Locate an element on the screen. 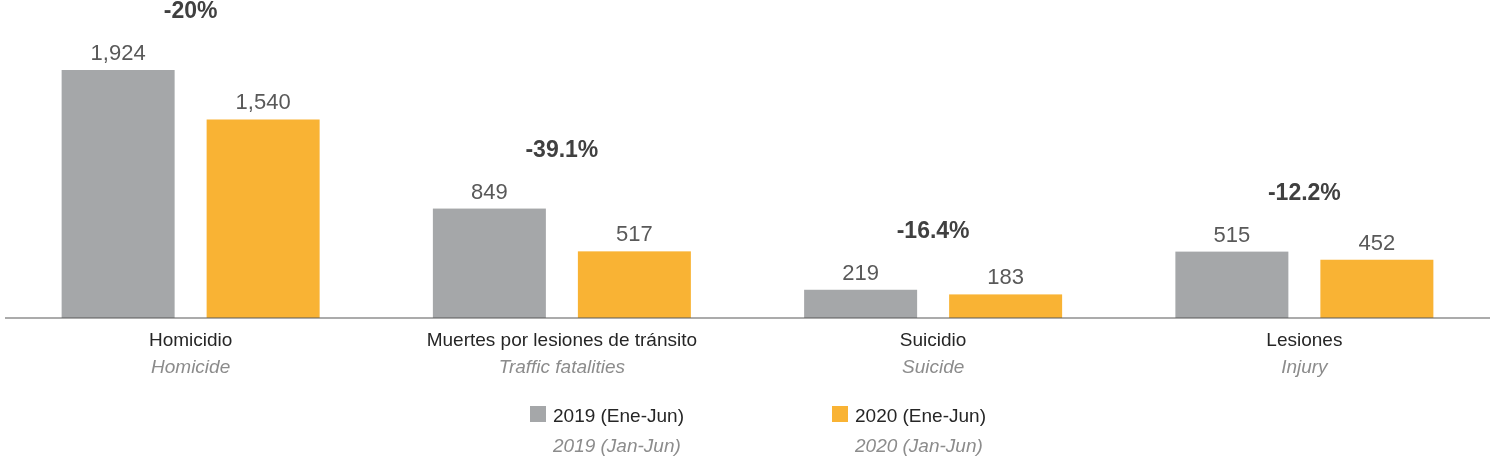 The height and width of the screenshot is (464, 1499). x-tick-label: Suicidio Suicide is located at coordinates (933, 353).